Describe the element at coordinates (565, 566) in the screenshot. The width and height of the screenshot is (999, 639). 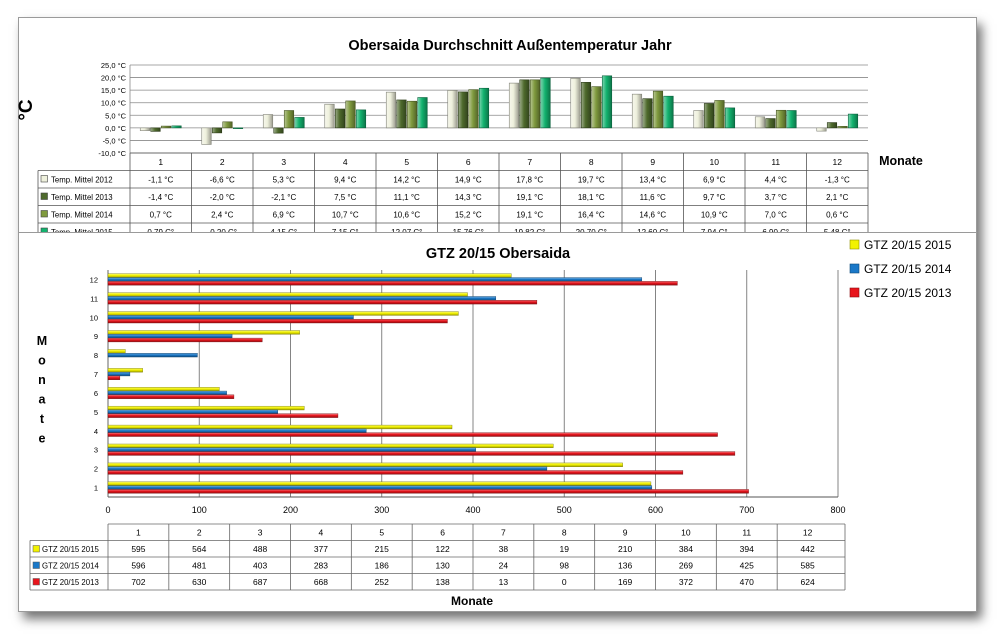
I see `data-label: 98` at that location.